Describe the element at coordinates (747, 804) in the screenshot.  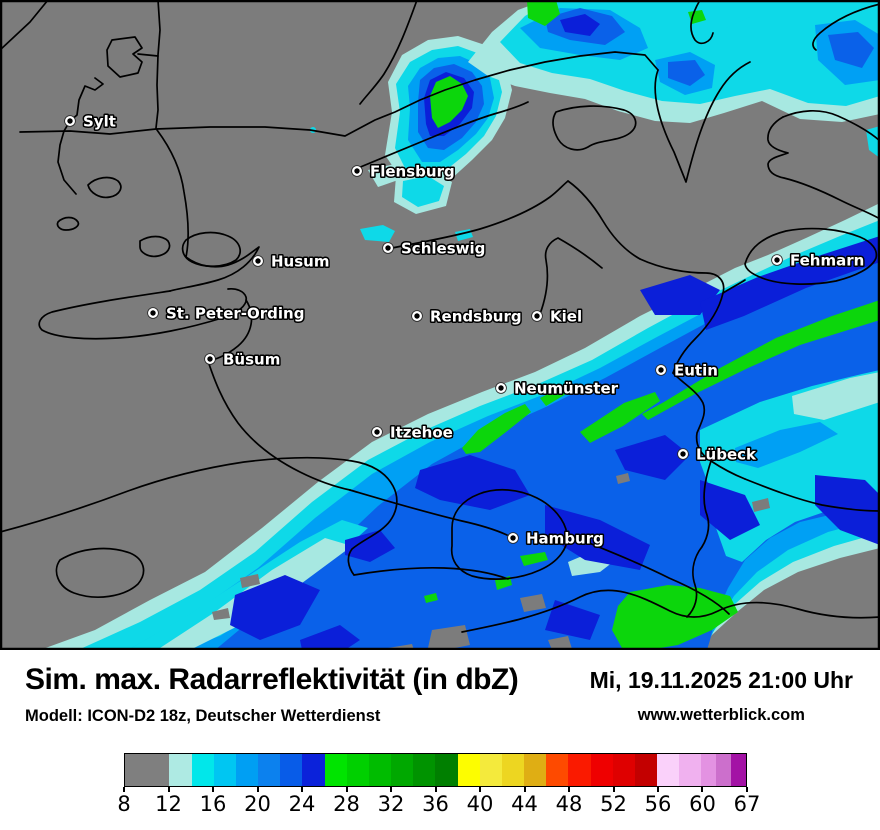
I see `legend-tick-label: 67` at that location.